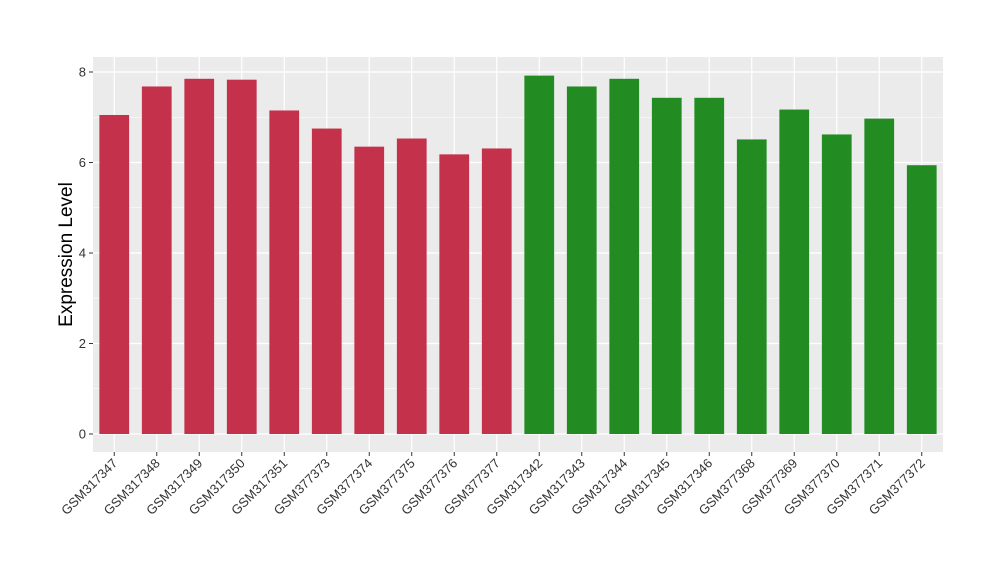 The height and width of the screenshot is (580, 1000). What do you see at coordinates (794, 272) in the screenshot?
I see `bar-GSM377369` at bounding box center [794, 272].